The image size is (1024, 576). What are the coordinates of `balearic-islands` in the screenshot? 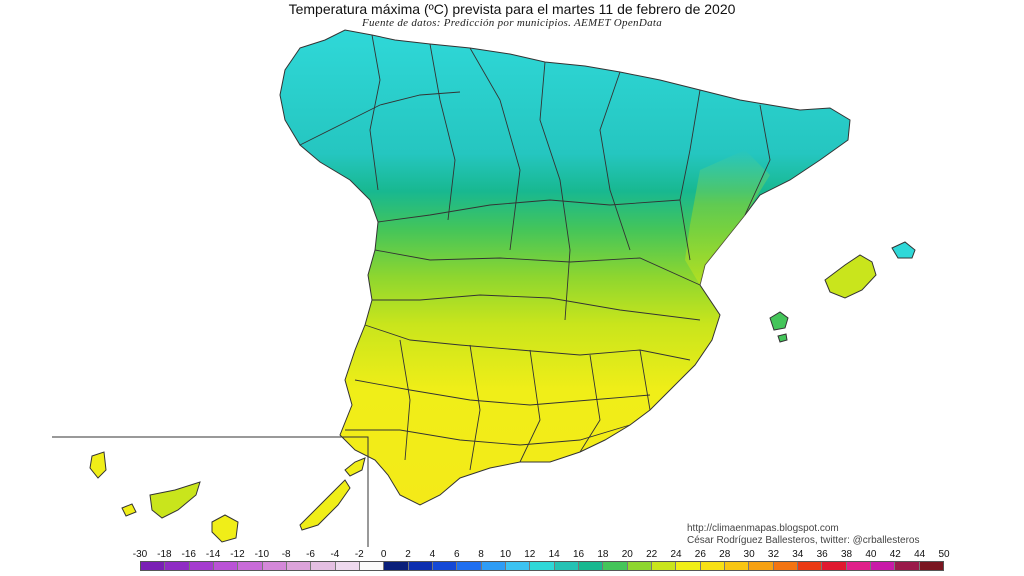 It's located at (842, 292).